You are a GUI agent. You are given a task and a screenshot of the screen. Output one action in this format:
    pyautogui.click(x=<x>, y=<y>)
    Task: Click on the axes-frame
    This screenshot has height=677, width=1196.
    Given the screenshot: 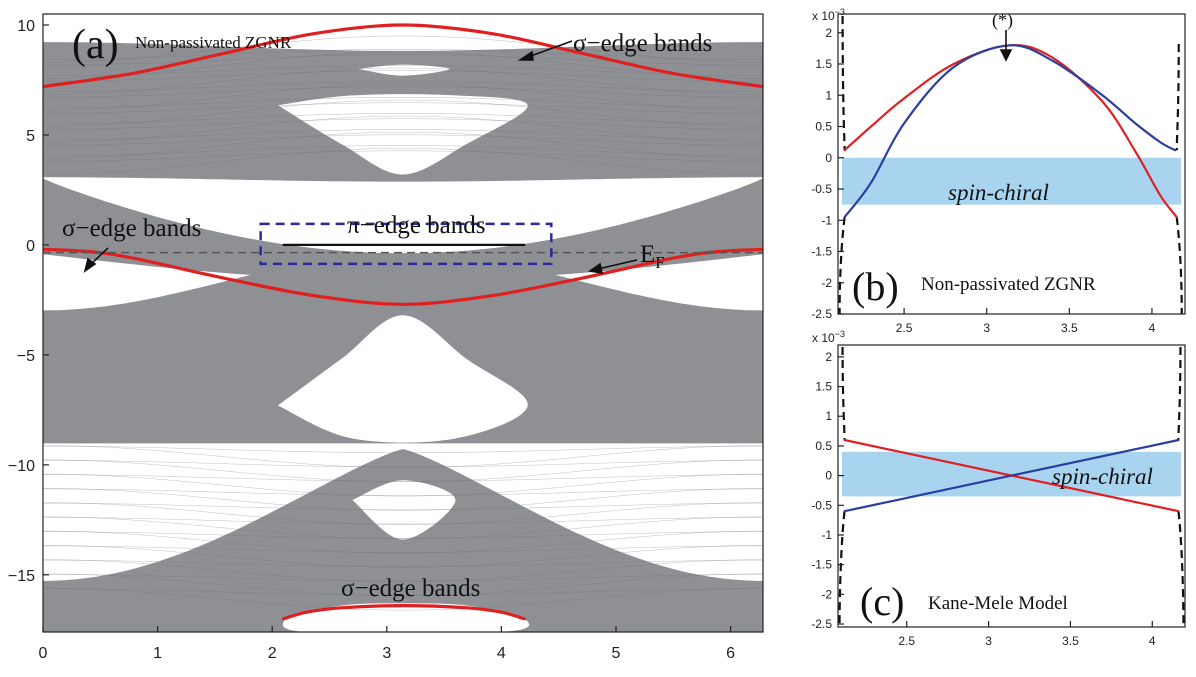 What is the action you would take?
    pyautogui.click(x=1011, y=164)
    